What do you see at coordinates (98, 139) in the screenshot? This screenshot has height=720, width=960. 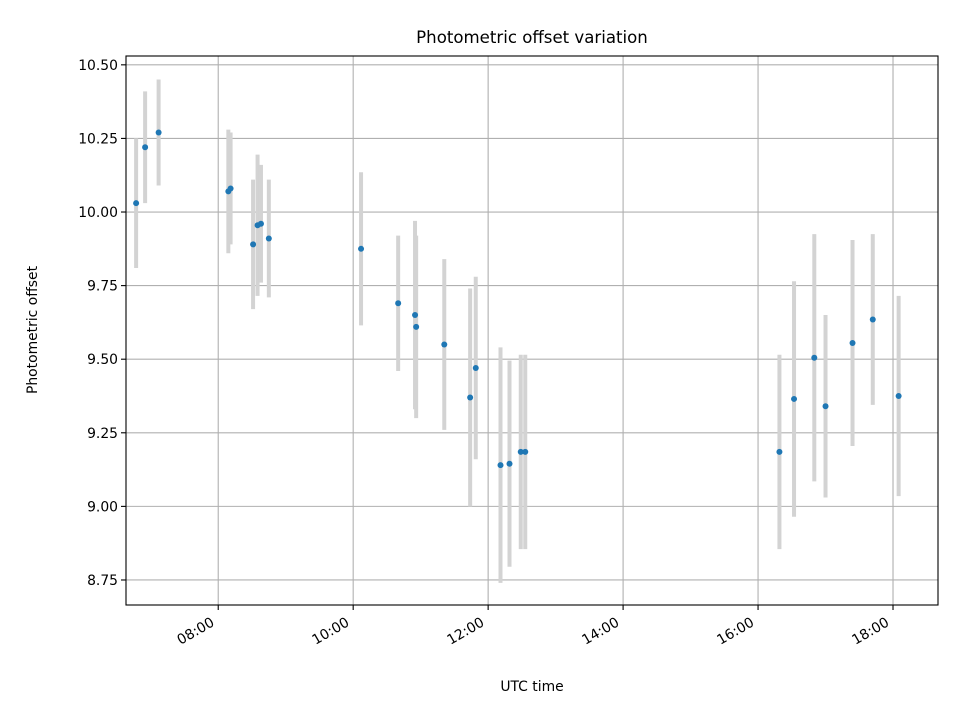 I see `y-tick-label: 10.25` at bounding box center [98, 139].